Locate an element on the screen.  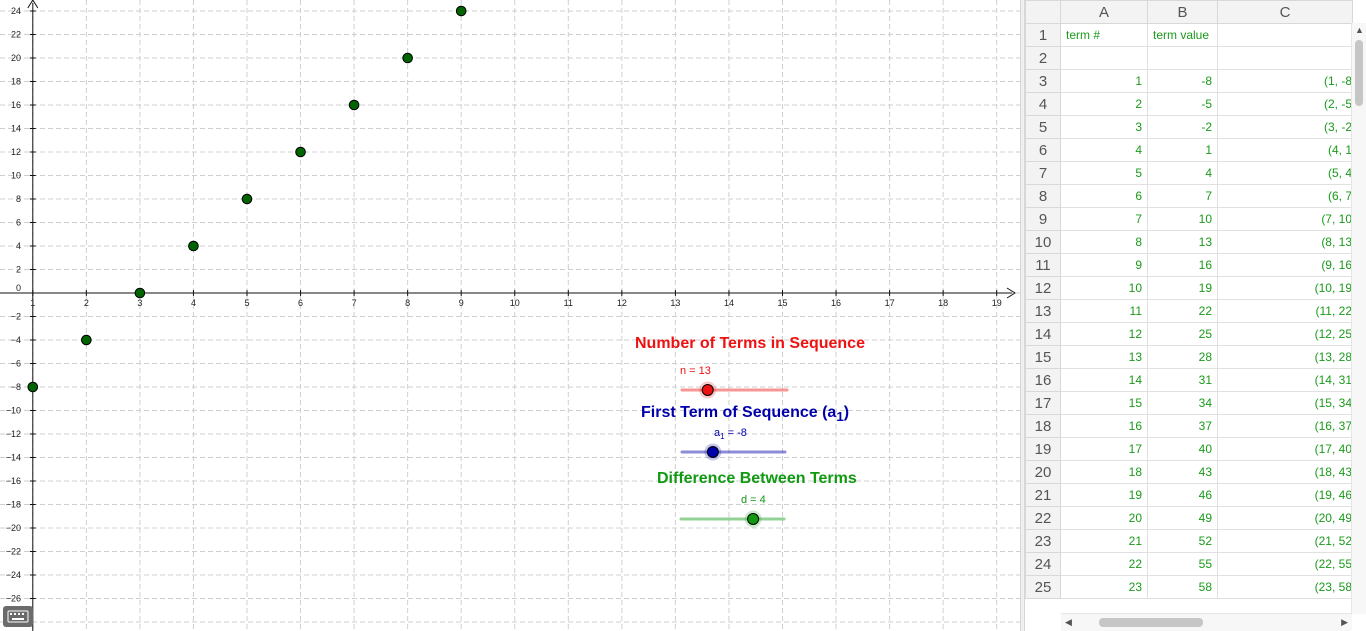
cell-c: (5, 4 is located at coordinates (1285, 173).